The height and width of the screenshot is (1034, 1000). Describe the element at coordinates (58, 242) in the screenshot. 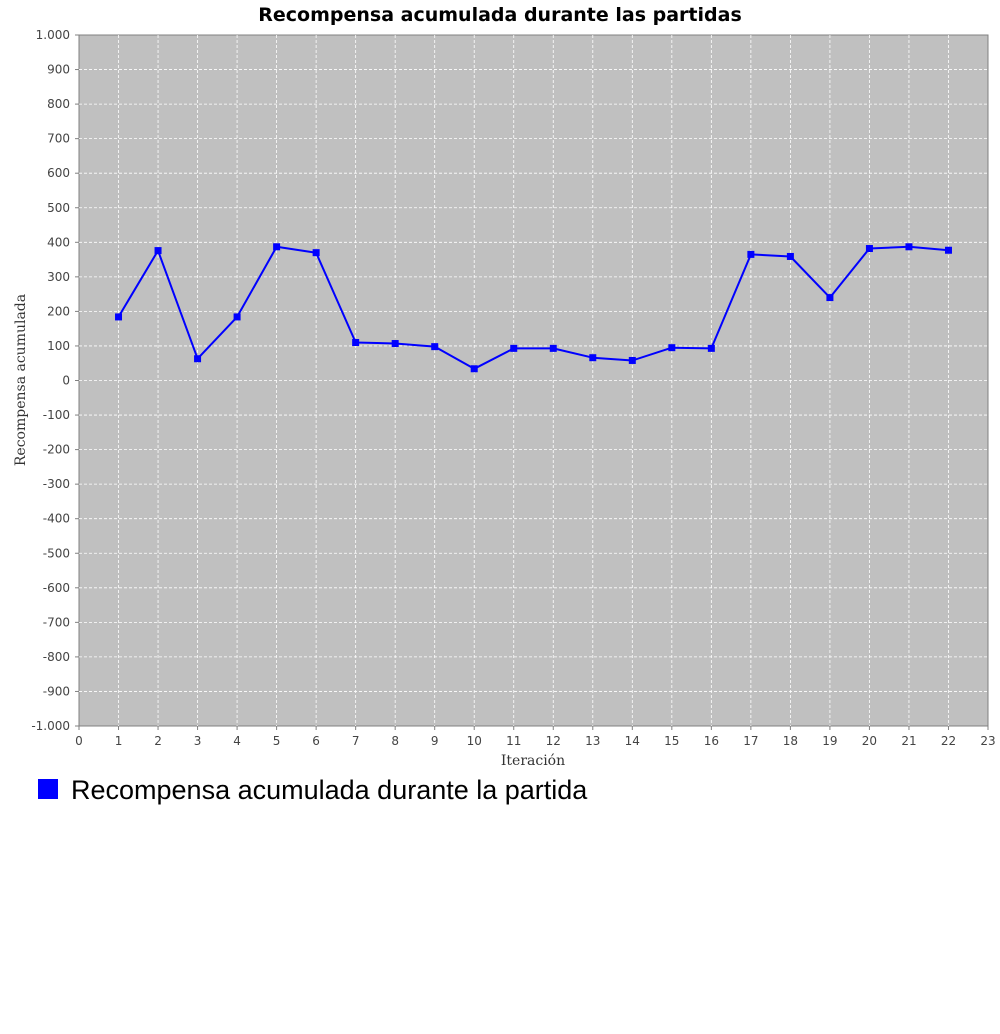

I see `y-tick-label: 400` at that location.